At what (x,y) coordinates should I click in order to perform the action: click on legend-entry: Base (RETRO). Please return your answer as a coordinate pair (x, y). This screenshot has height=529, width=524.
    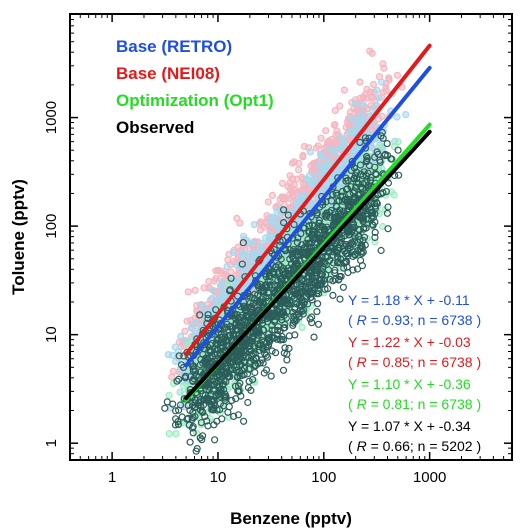
    Looking at the image, I should click on (174, 46).